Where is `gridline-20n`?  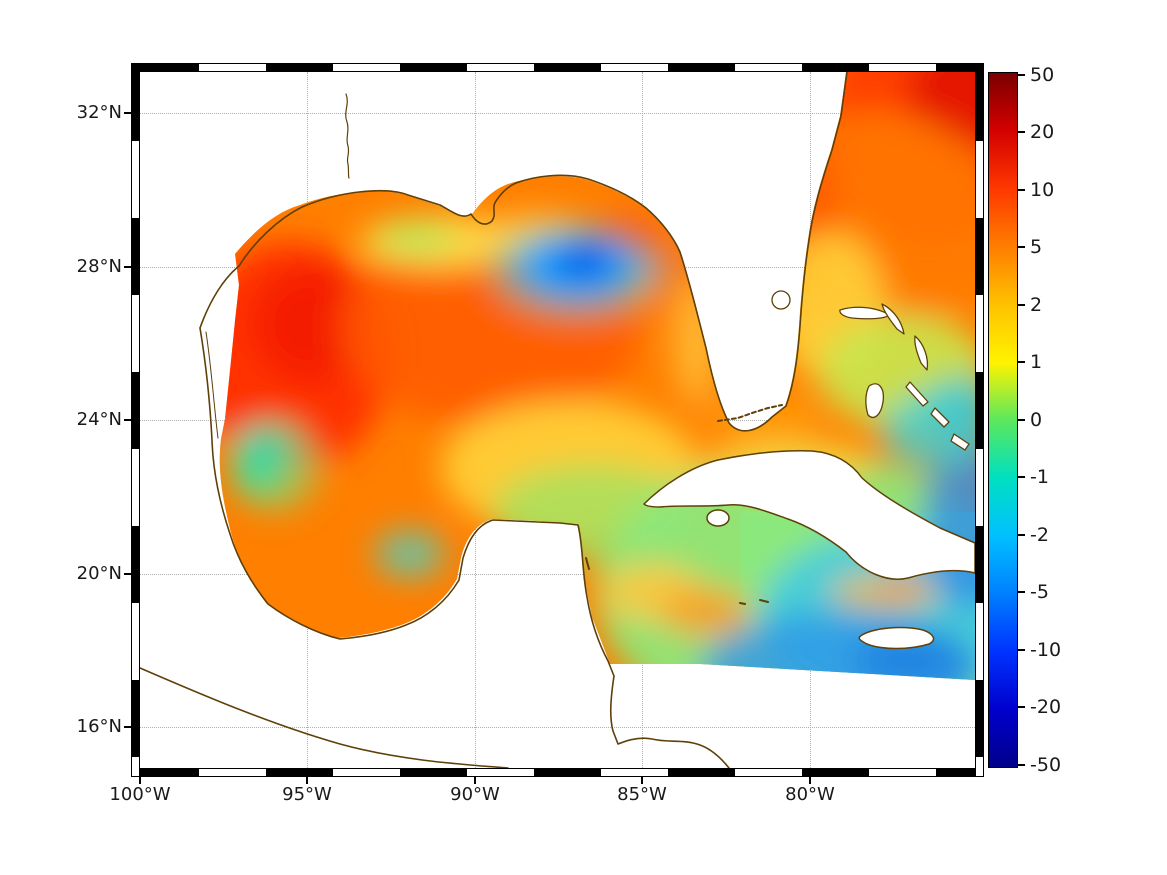
gridline-20n is located at coordinates (557, 574).